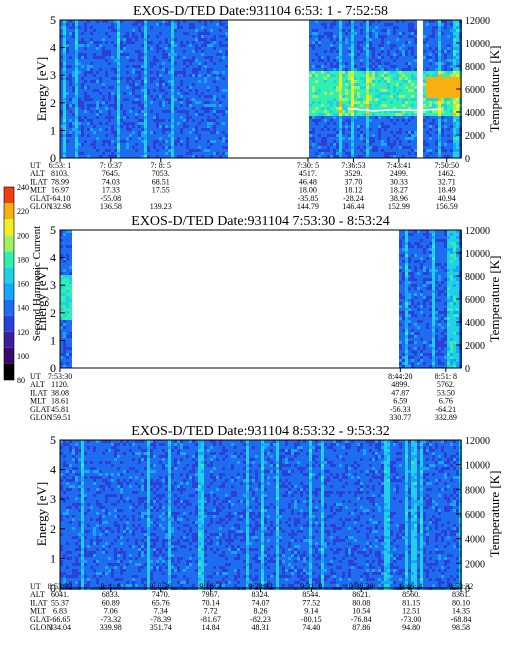 The height and width of the screenshot is (654, 505). I want to click on orbit-cell: 74.40, so click(311, 627).